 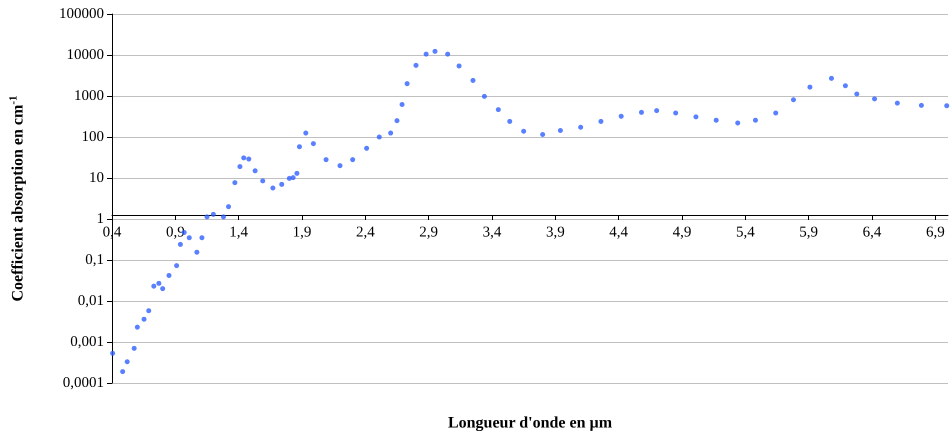 I want to click on x-tick-label: 4,9, so click(x=682, y=232).